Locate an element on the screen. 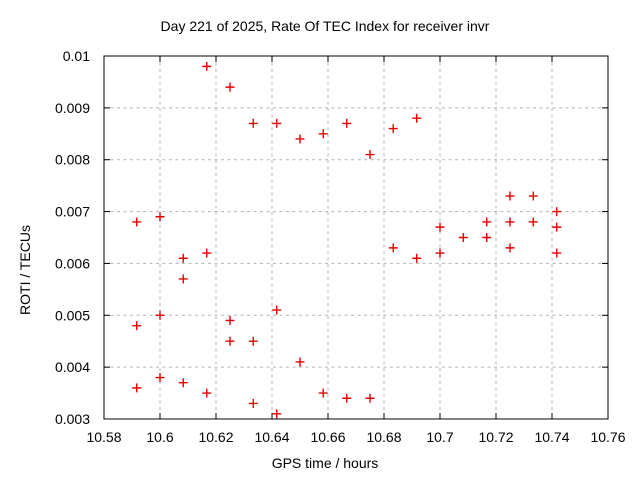 The height and width of the screenshot is (485, 640). x-axis-label: GPS time / hours is located at coordinates (325, 463).